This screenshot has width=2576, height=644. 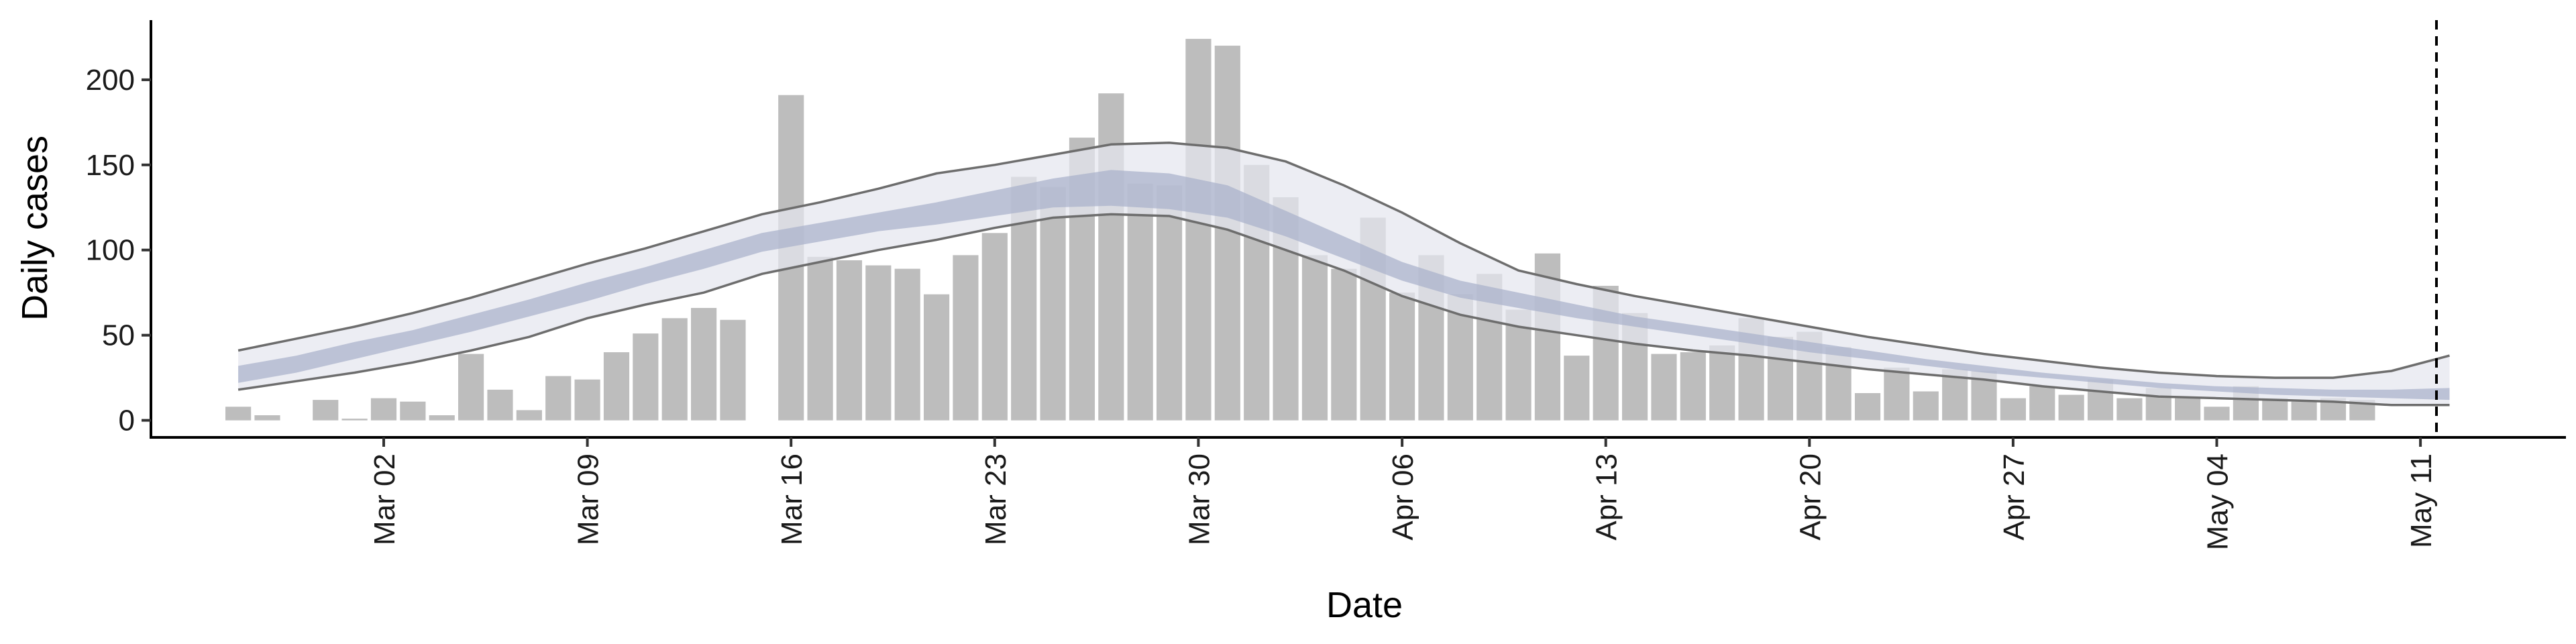 I want to click on y-tick-label: 50, so click(x=118, y=335).